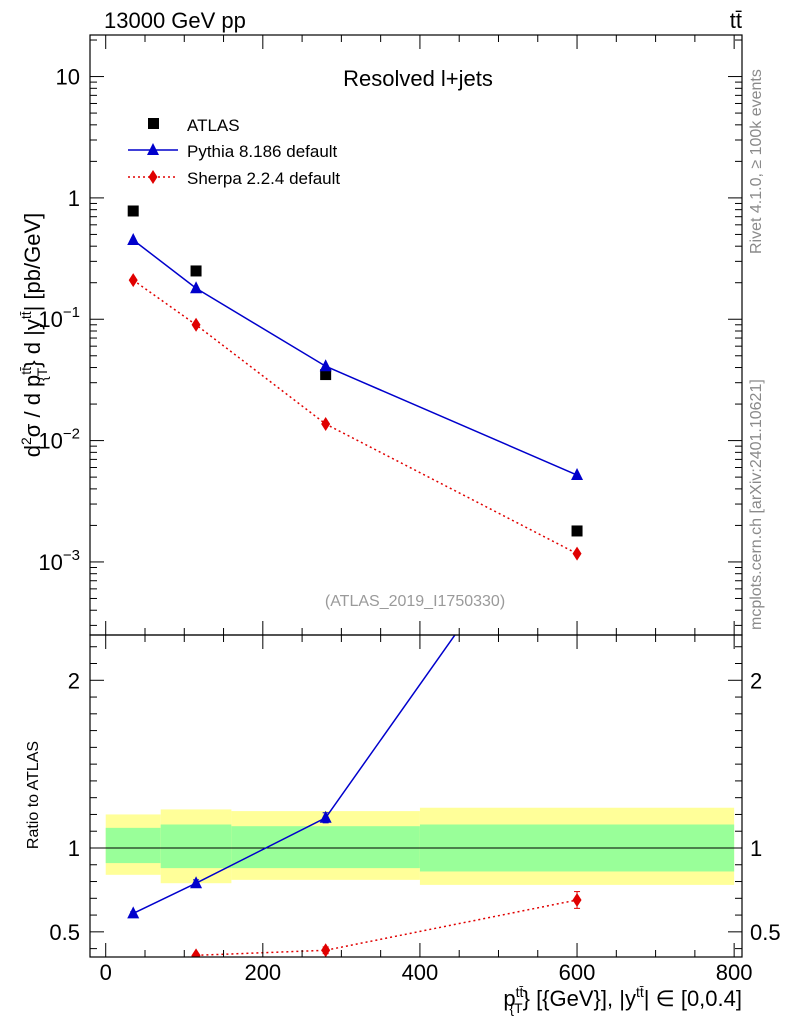 The image size is (786, 1029). I want to click on energy-label: 13000 GeV pp, so click(175, 20).